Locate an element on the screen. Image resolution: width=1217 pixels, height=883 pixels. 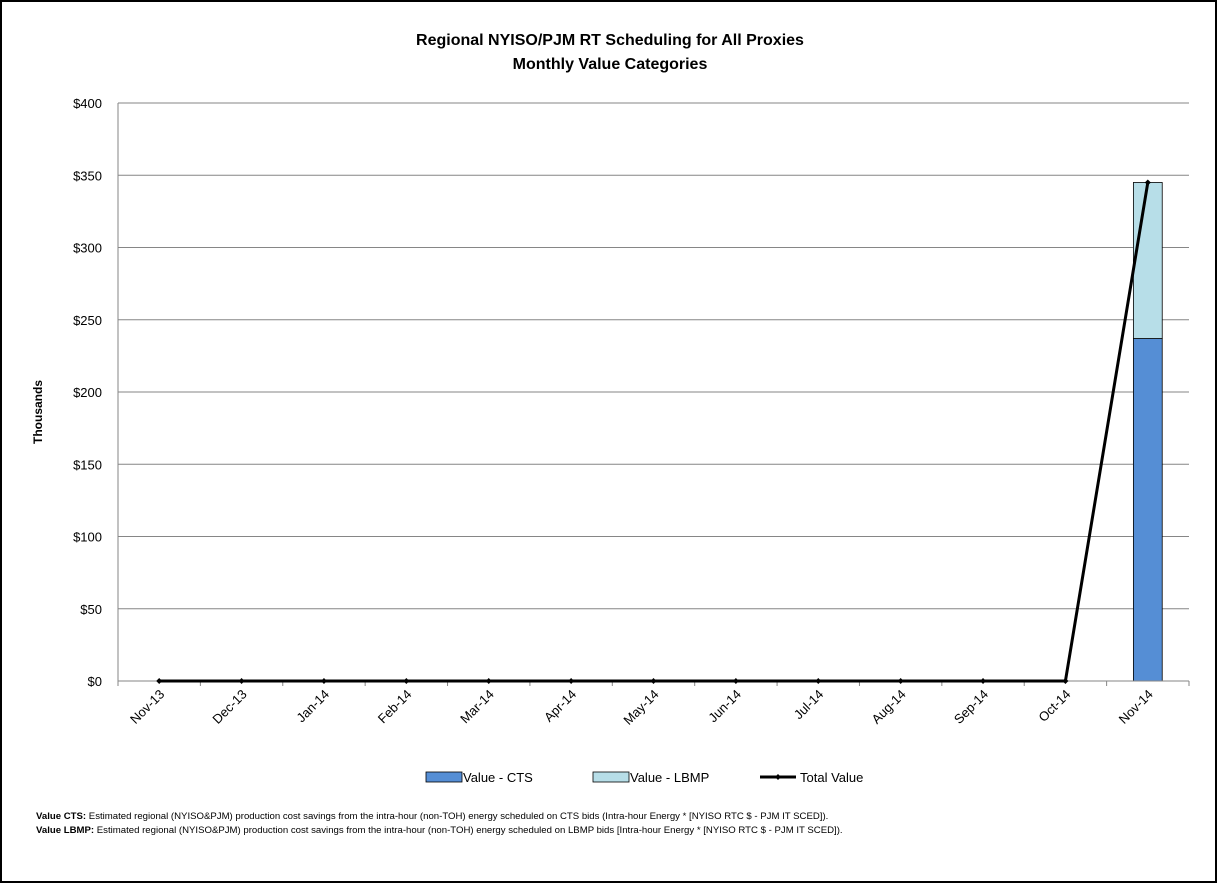
x-tick-label: Dec-13 is located at coordinates (229, 707).